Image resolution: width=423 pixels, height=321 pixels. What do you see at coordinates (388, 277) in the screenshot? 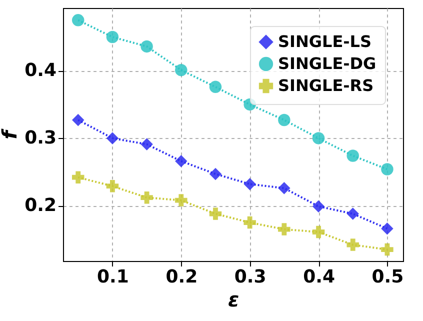
I see `x-tick-label: 0.5` at bounding box center [388, 277].